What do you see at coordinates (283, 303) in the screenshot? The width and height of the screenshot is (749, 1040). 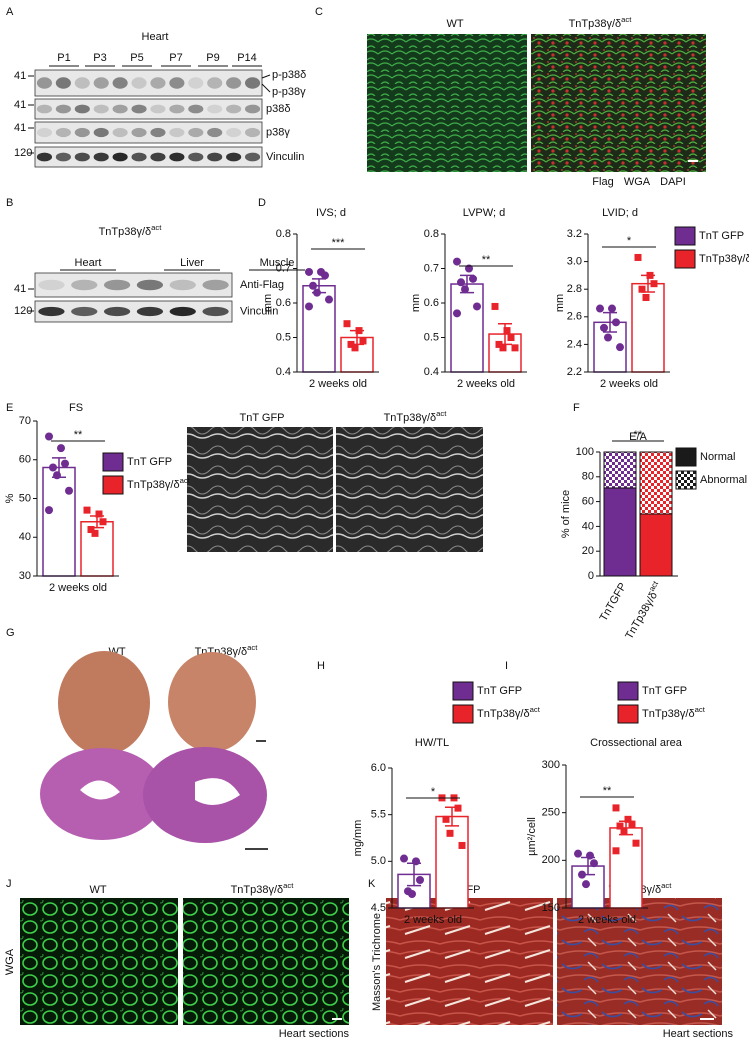 I see `y-tick-label: 0.6` at bounding box center [283, 303].